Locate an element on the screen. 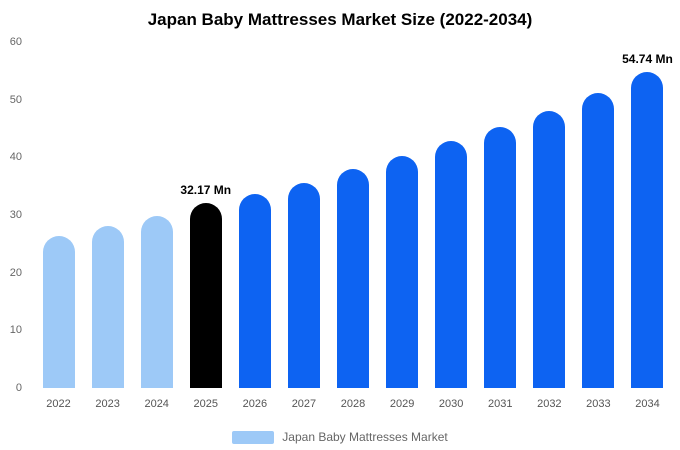  bar-cell: 2023 is located at coordinates (107, 226).